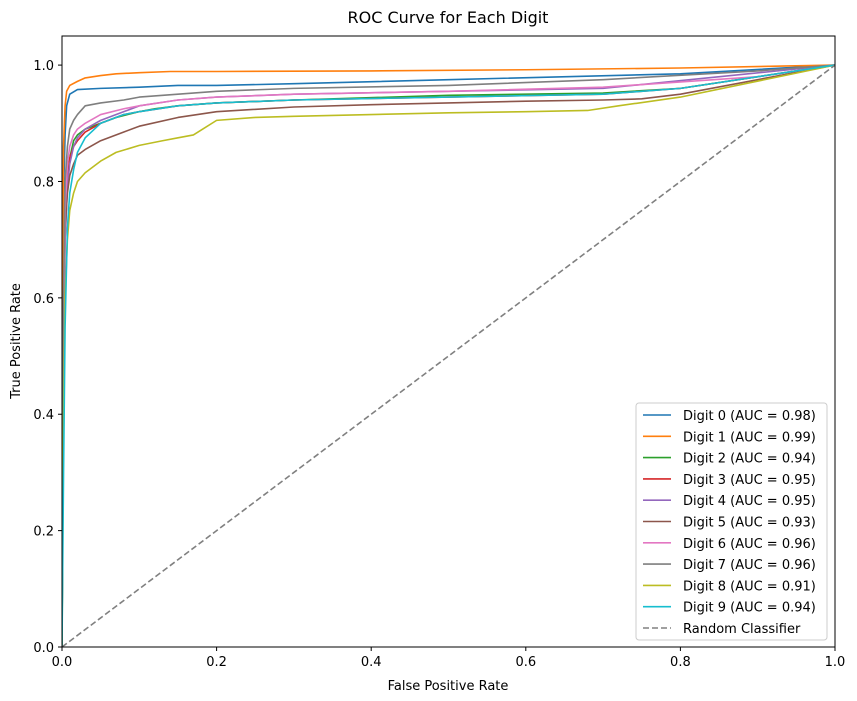 This screenshot has height=701, width=857. I want to click on y-tick-label: 0.0, so click(43, 648).